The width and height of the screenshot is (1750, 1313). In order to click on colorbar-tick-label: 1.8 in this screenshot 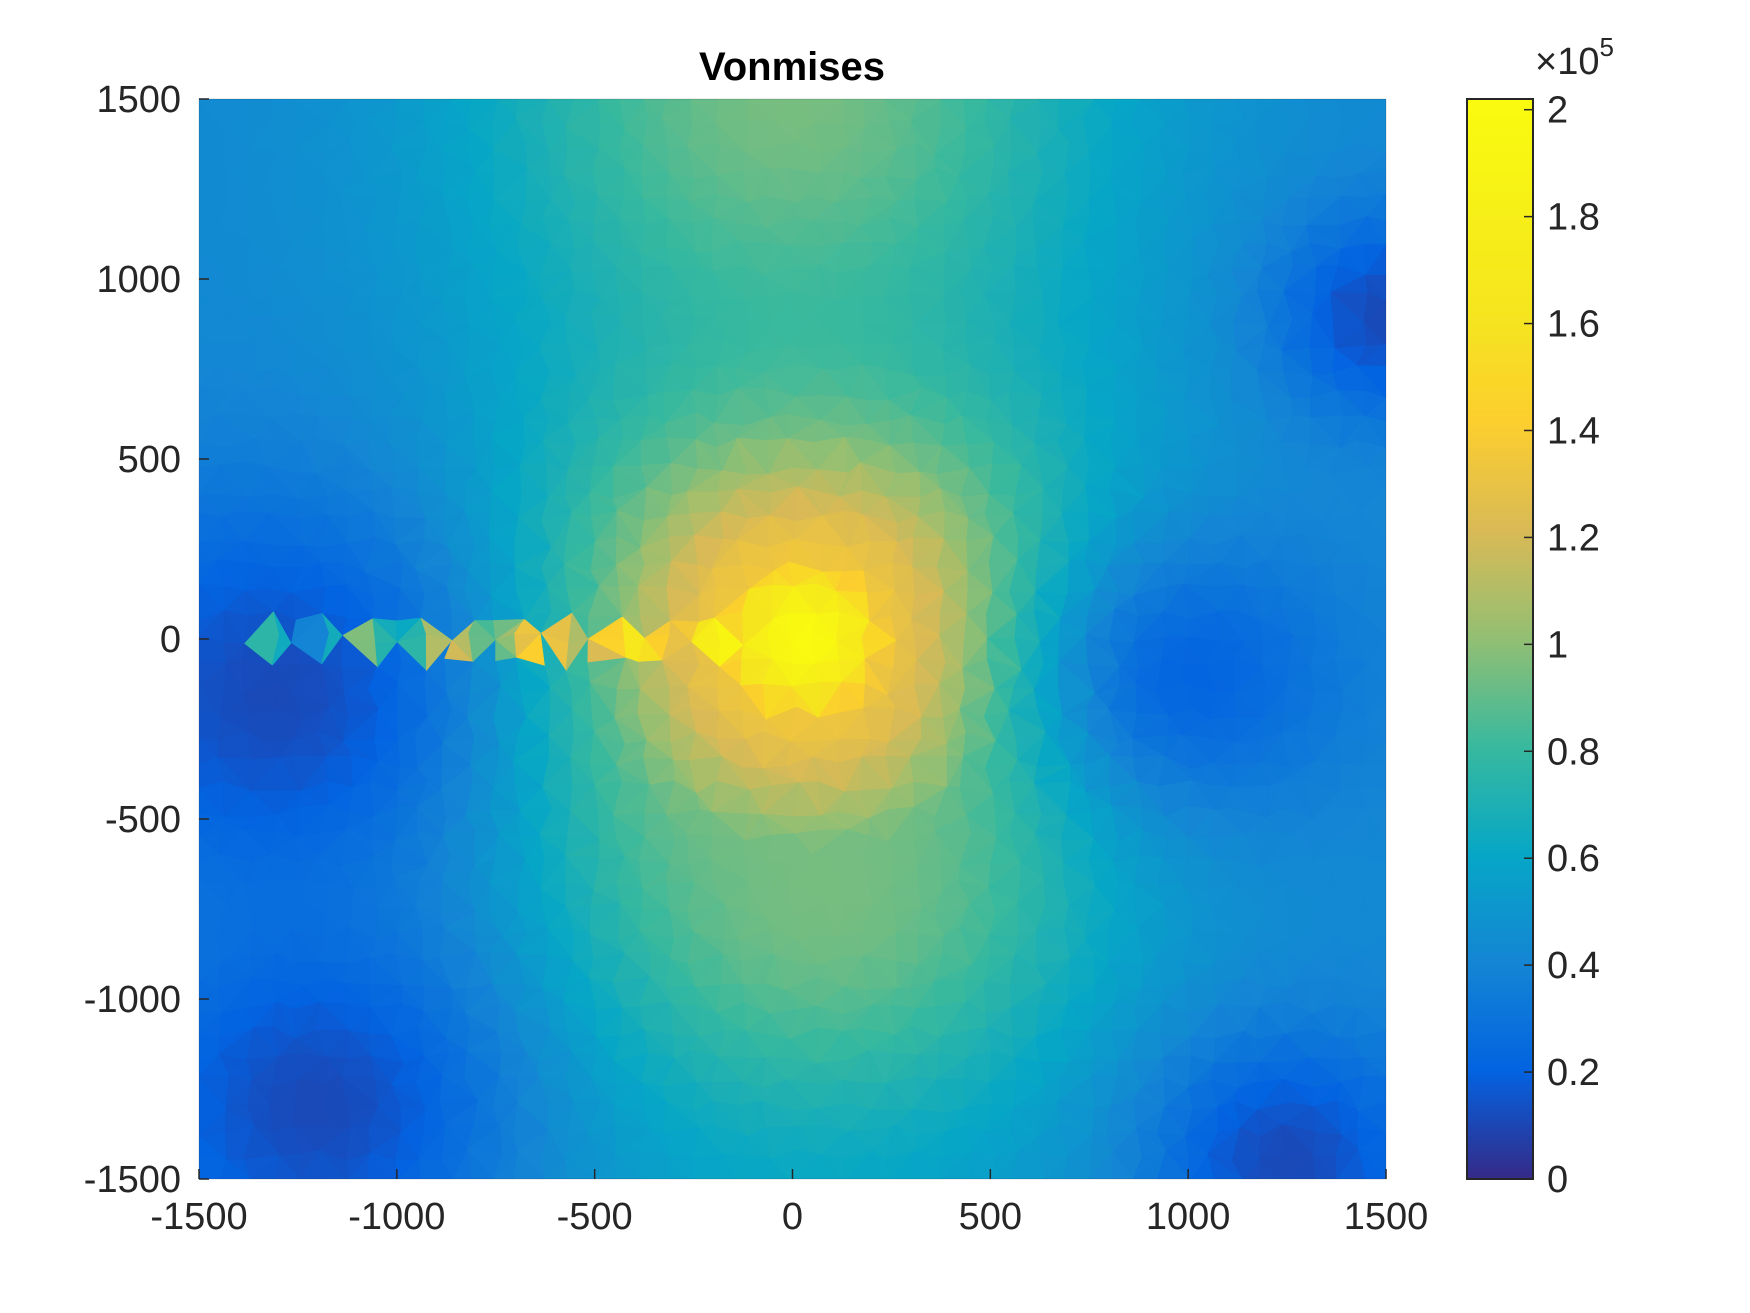, I will do `click(1573, 218)`.